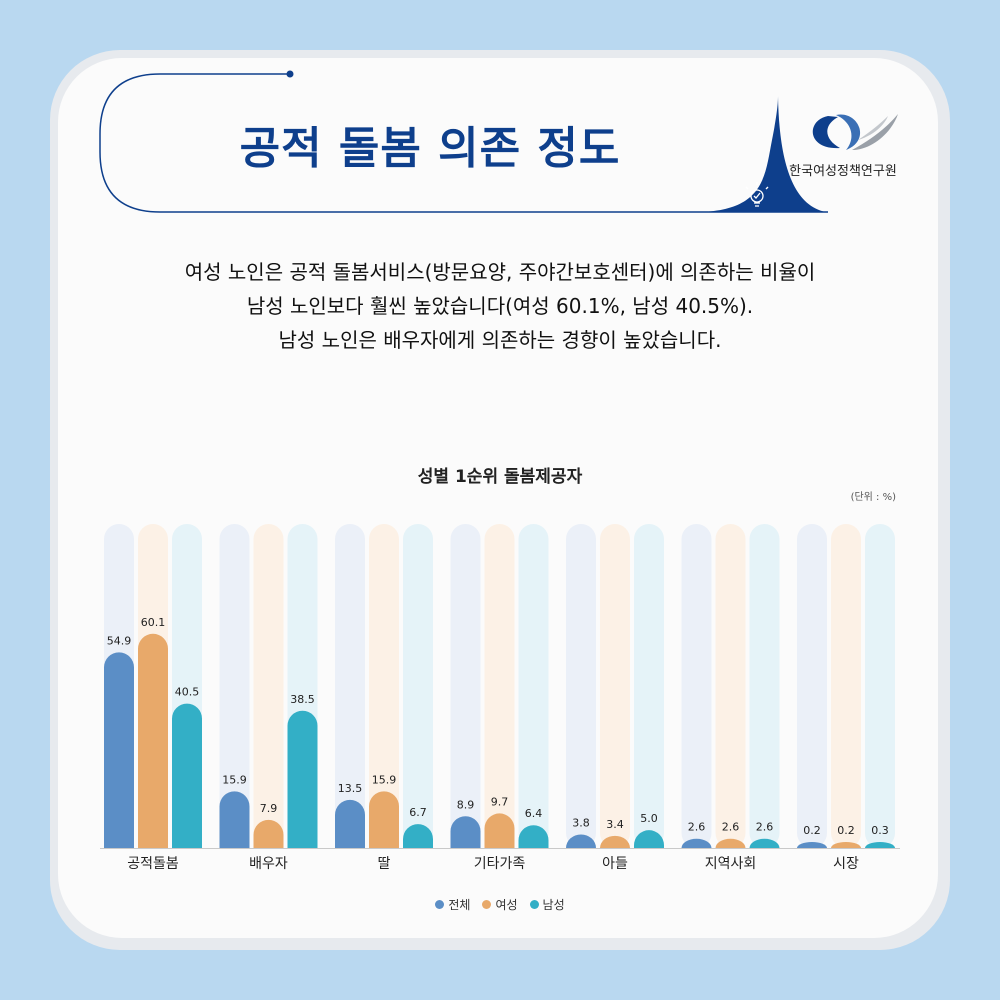 This screenshot has height=1000, width=1000. What do you see at coordinates (534, 904) in the screenshot?
I see `legend-dot-male` at bounding box center [534, 904].